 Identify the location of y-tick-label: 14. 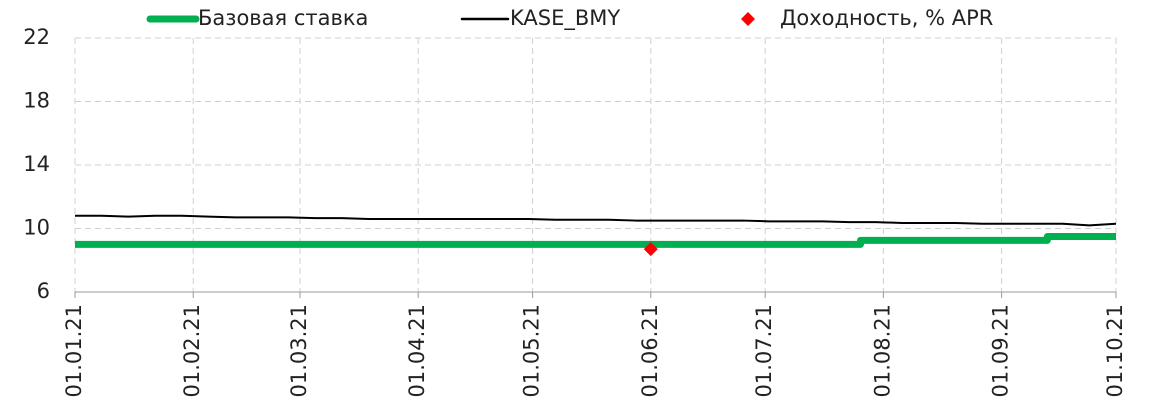
(36, 164).